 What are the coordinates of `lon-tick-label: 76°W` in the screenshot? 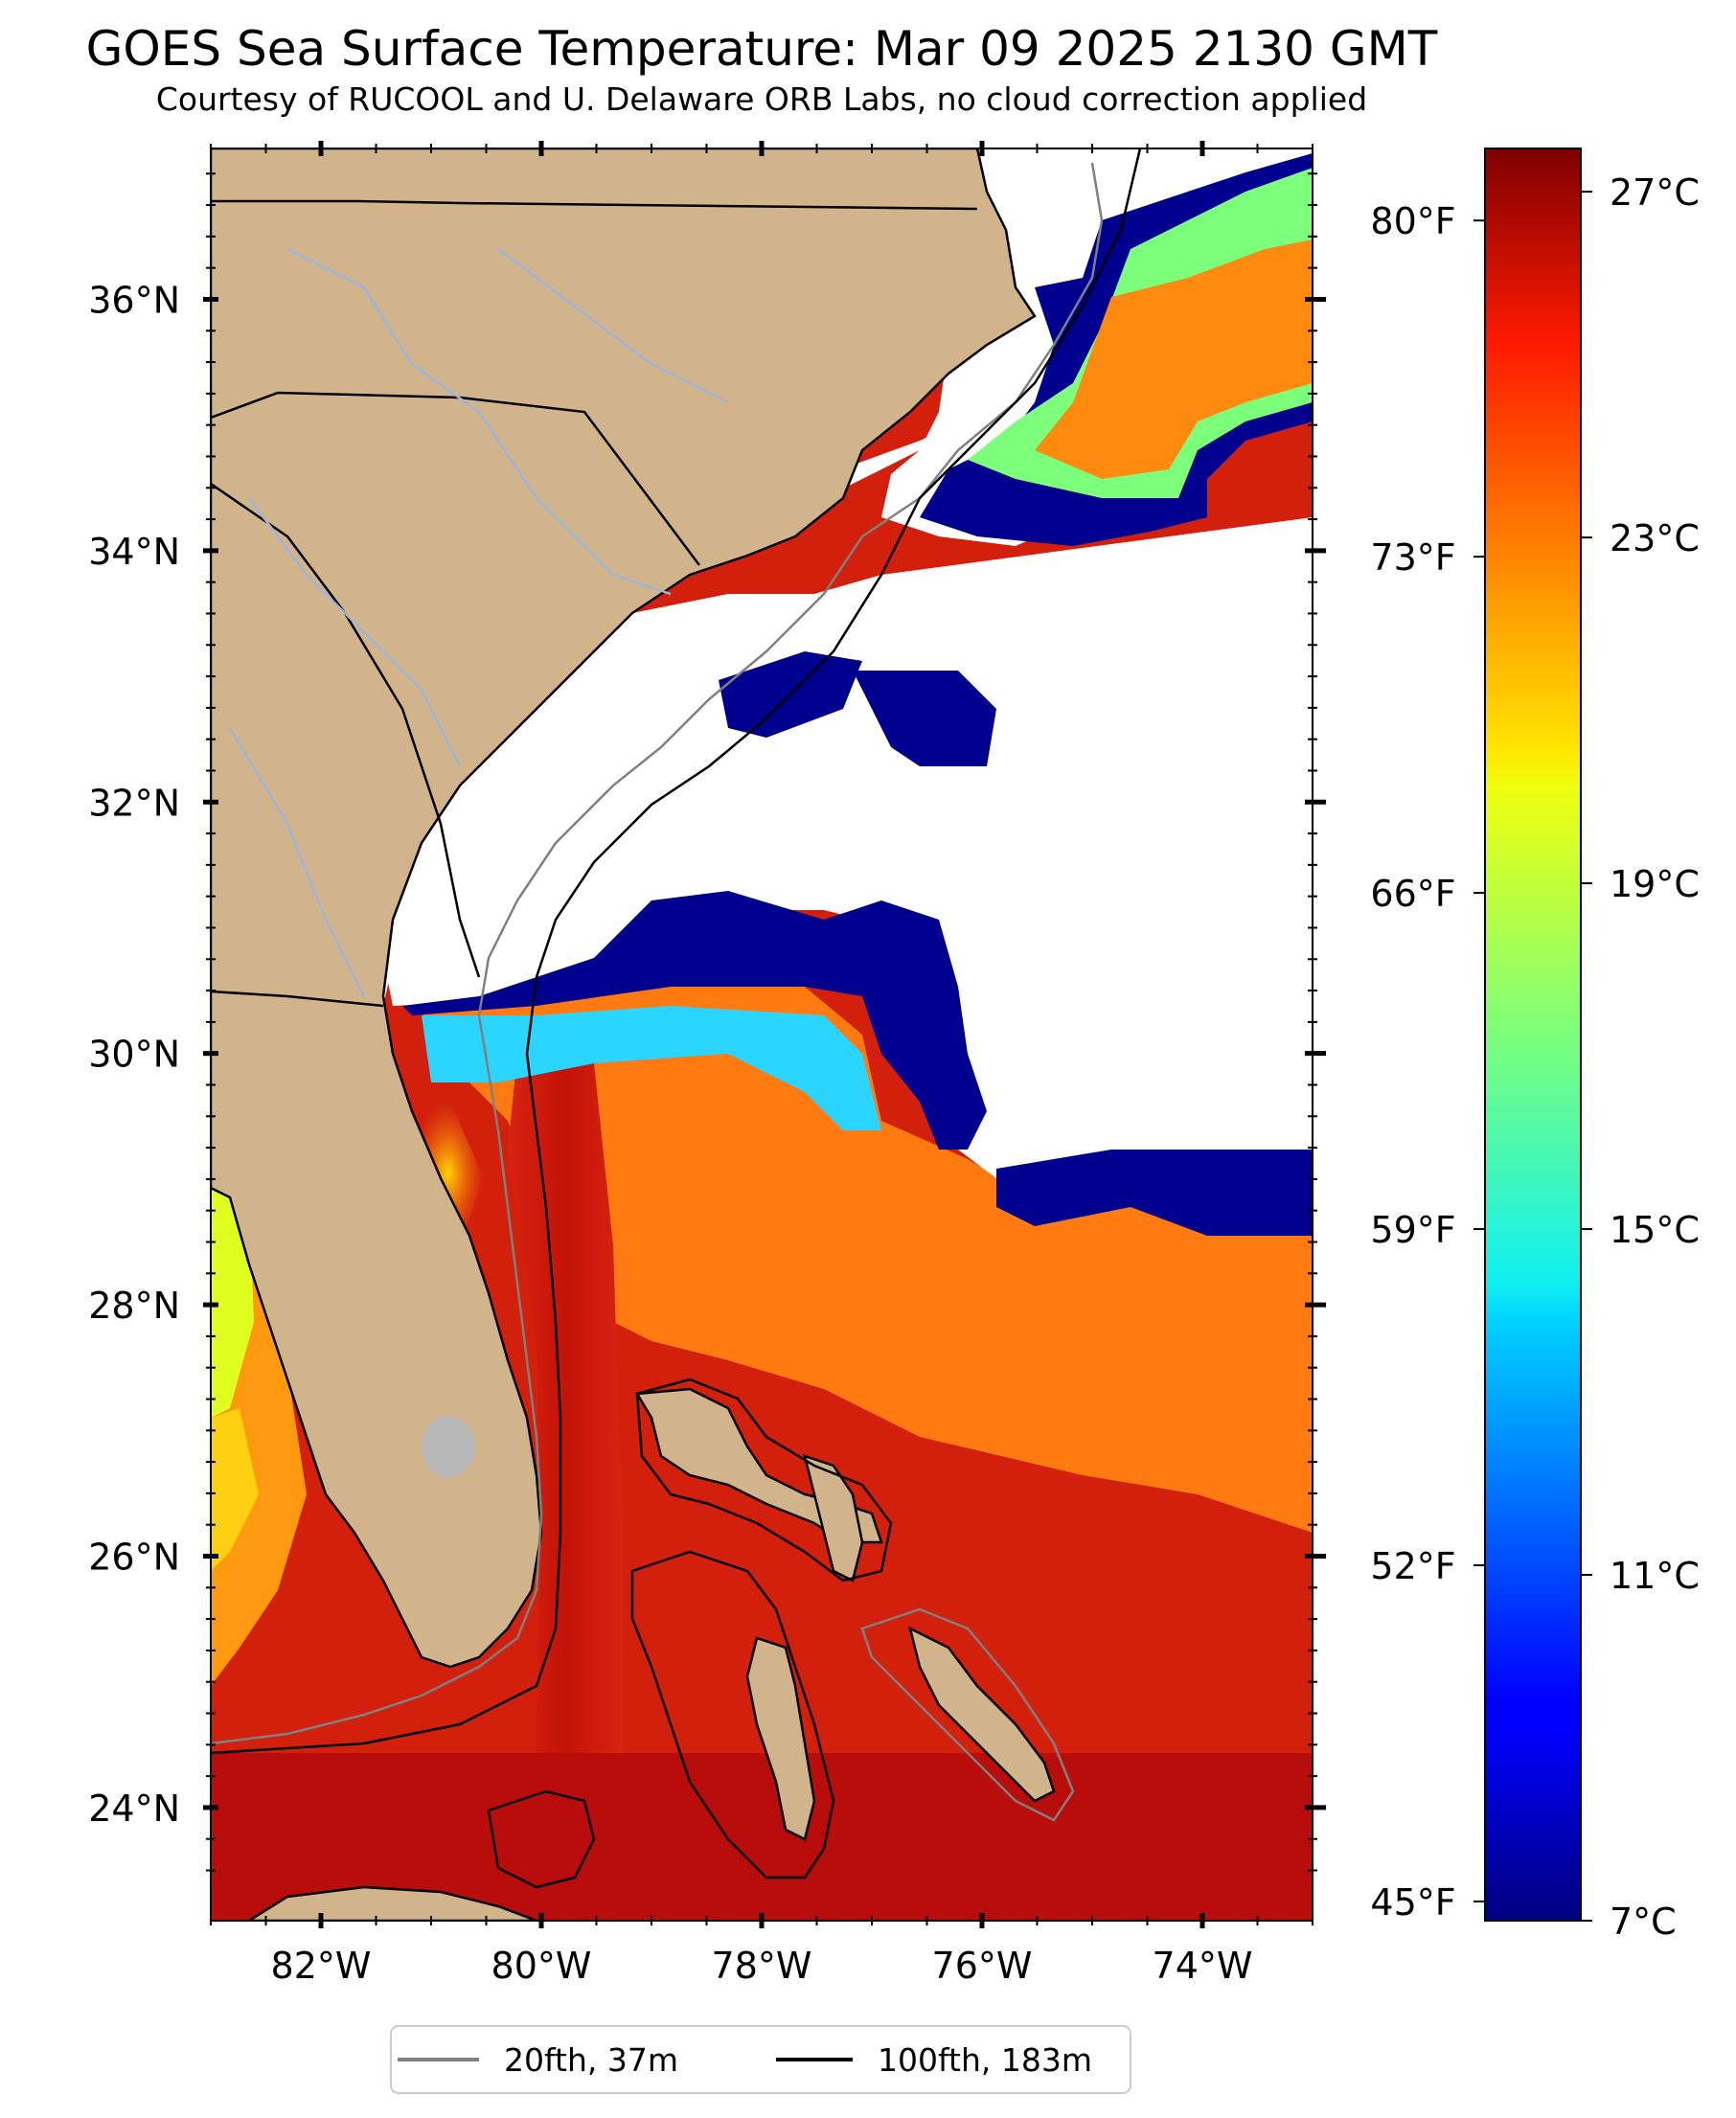 It's located at (982, 1966).